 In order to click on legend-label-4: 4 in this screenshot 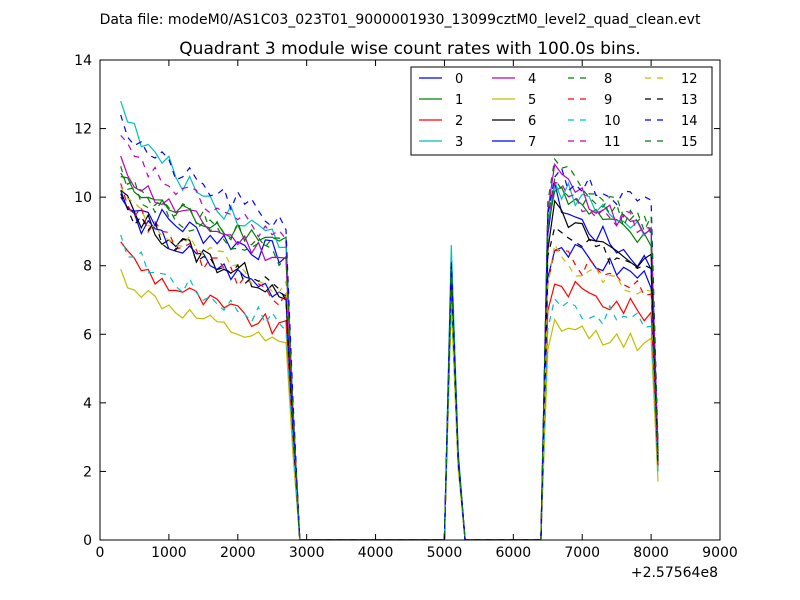, I will do `click(532, 79)`.